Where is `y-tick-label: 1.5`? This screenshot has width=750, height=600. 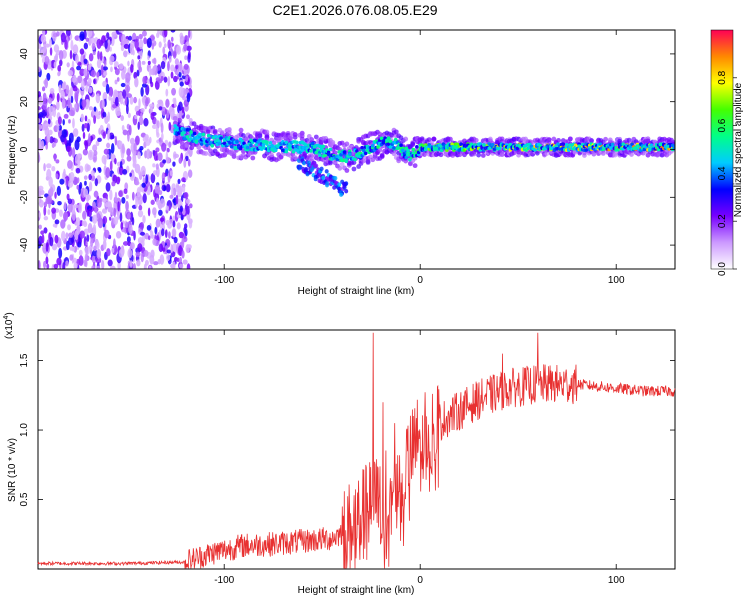 y-tick-label: 1.5 is located at coordinates (24, 360).